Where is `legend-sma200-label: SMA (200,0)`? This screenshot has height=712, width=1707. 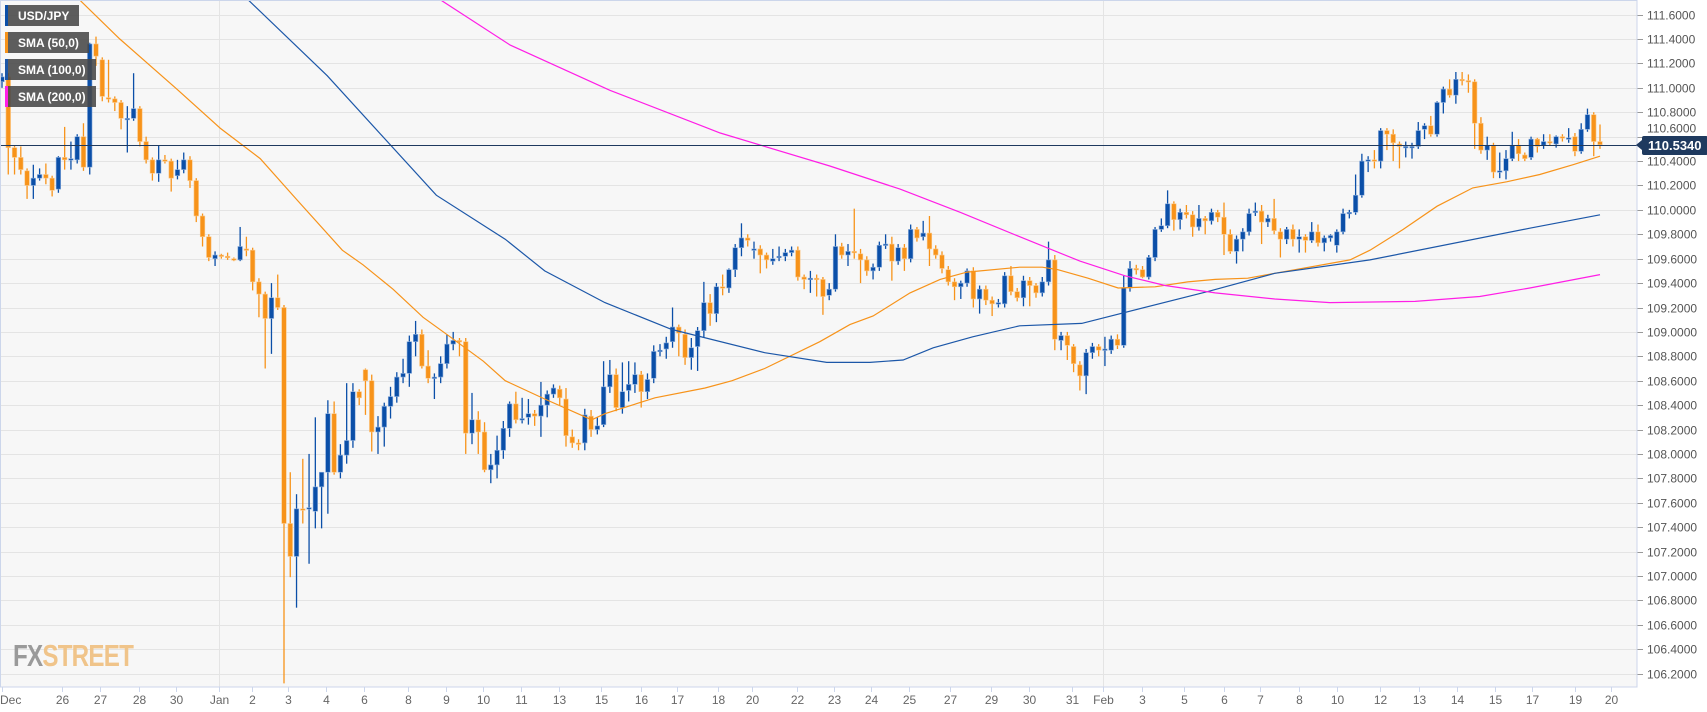
legend-sma200-label: SMA (200,0) is located at coordinates (52, 96).